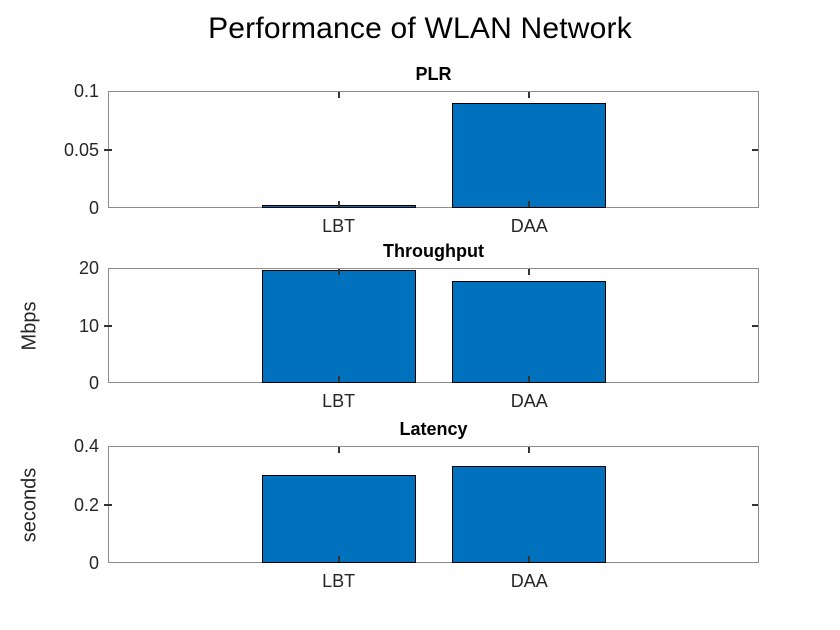 The height and width of the screenshot is (630, 840). Describe the element at coordinates (433, 504) in the screenshot. I see `plot-box-latency` at that location.